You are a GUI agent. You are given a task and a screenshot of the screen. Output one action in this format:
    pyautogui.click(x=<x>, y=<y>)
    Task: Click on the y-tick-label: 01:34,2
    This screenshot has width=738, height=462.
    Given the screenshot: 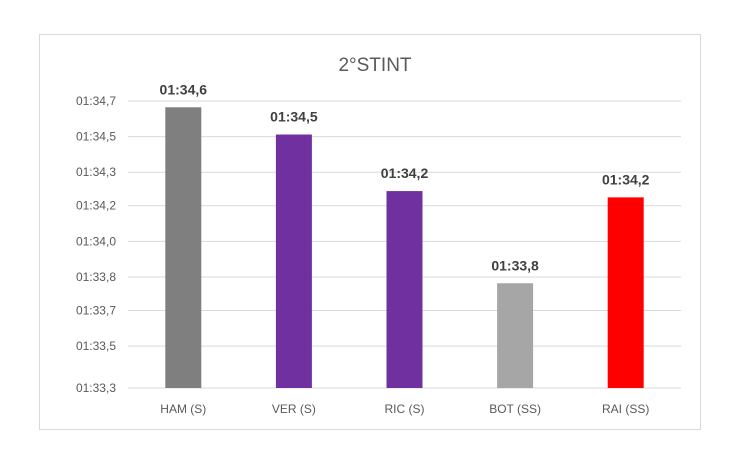 What is the action you would take?
    pyautogui.click(x=96, y=206)
    